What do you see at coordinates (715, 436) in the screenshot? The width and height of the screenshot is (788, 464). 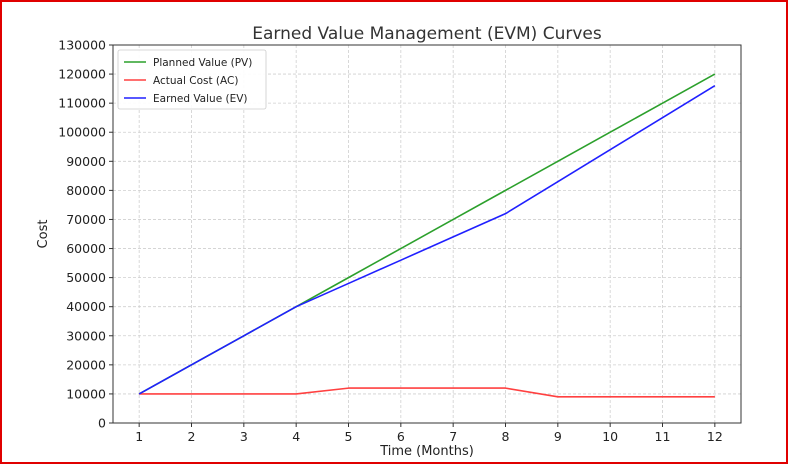 I see `x-tick-label: 12` at bounding box center [715, 436].